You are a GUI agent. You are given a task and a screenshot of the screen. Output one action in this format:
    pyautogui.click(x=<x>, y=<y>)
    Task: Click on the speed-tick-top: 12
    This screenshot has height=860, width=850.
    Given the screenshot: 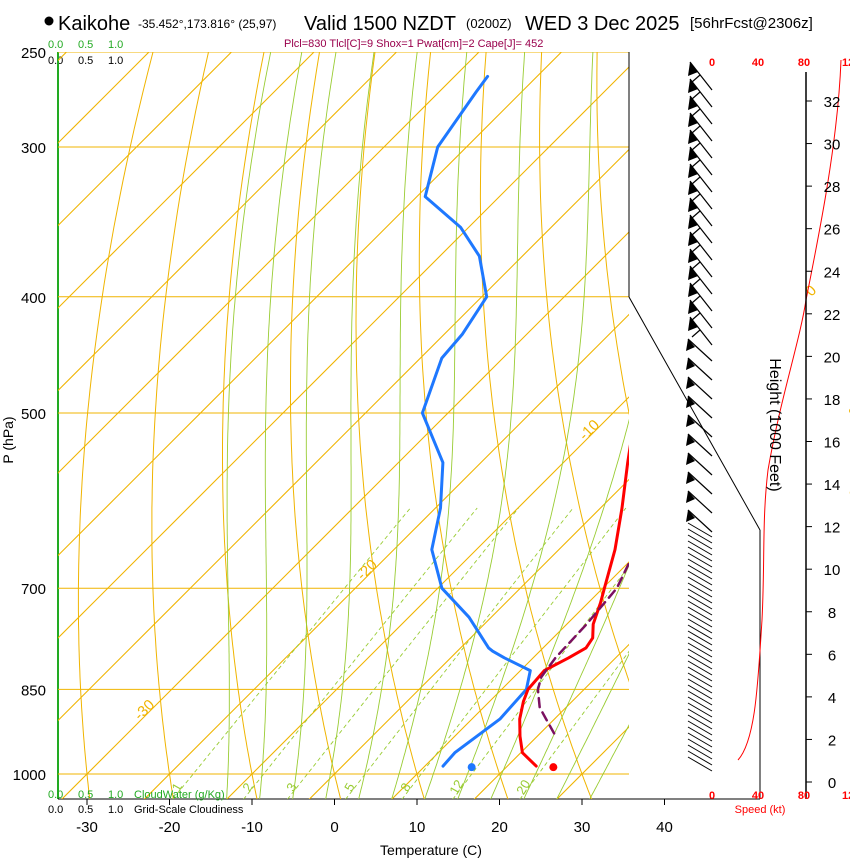 What is the action you would take?
    pyautogui.click(x=846, y=63)
    